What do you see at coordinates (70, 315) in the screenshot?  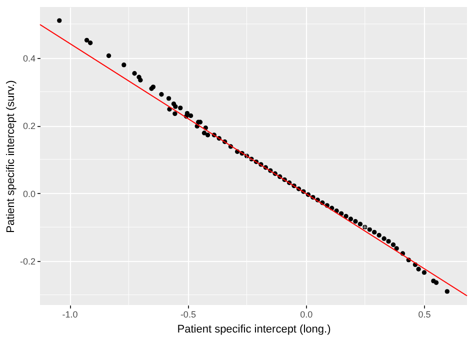 I see `x-tick-label: -1.0` at bounding box center [70, 315].